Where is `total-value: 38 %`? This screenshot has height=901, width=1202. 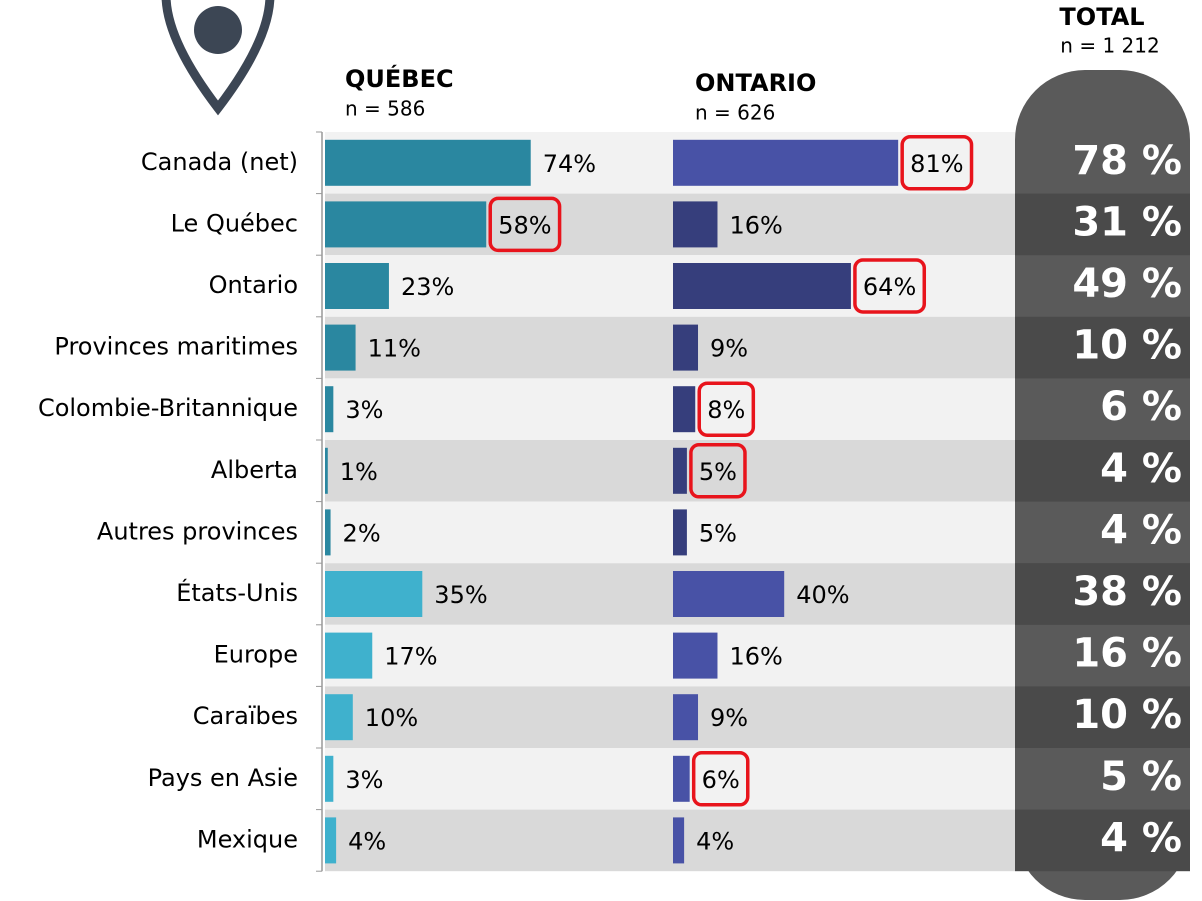
total-value: 38 % is located at coordinates (1127, 592).